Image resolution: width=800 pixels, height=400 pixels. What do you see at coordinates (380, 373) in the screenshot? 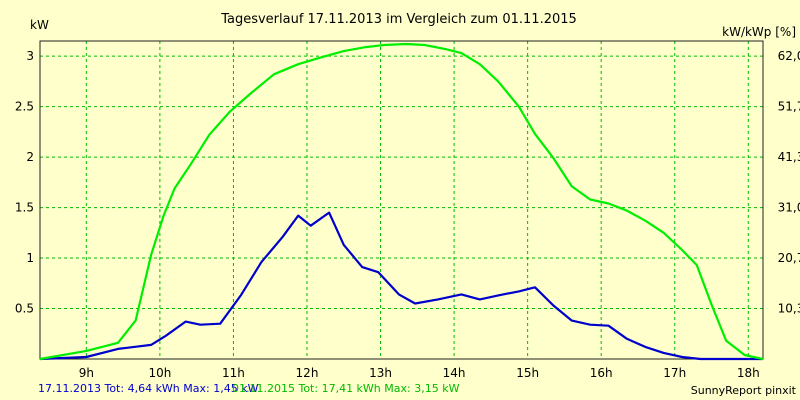
I see `x-tick-label: 13h` at bounding box center [380, 373].